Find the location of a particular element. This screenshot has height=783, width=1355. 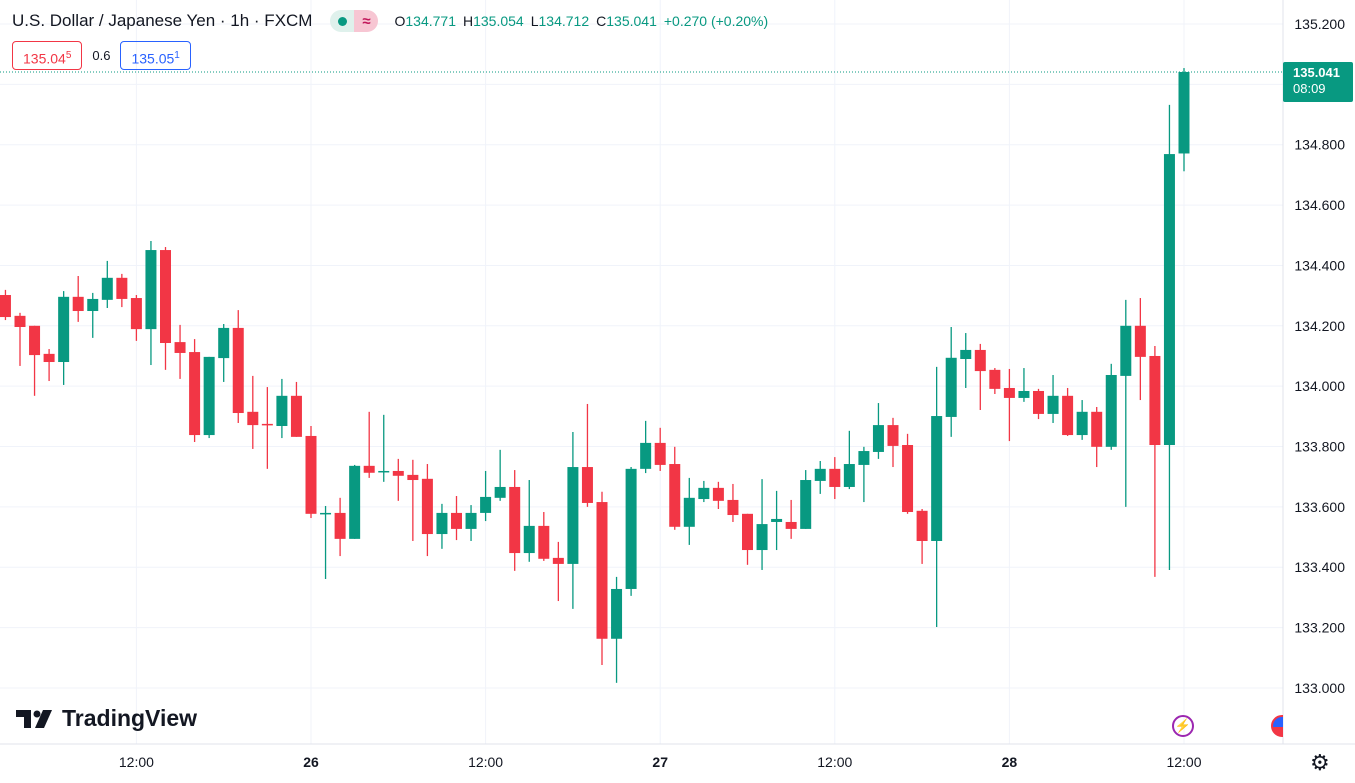

price-tick-label: 134.800 is located at coordinates (1319, 145).